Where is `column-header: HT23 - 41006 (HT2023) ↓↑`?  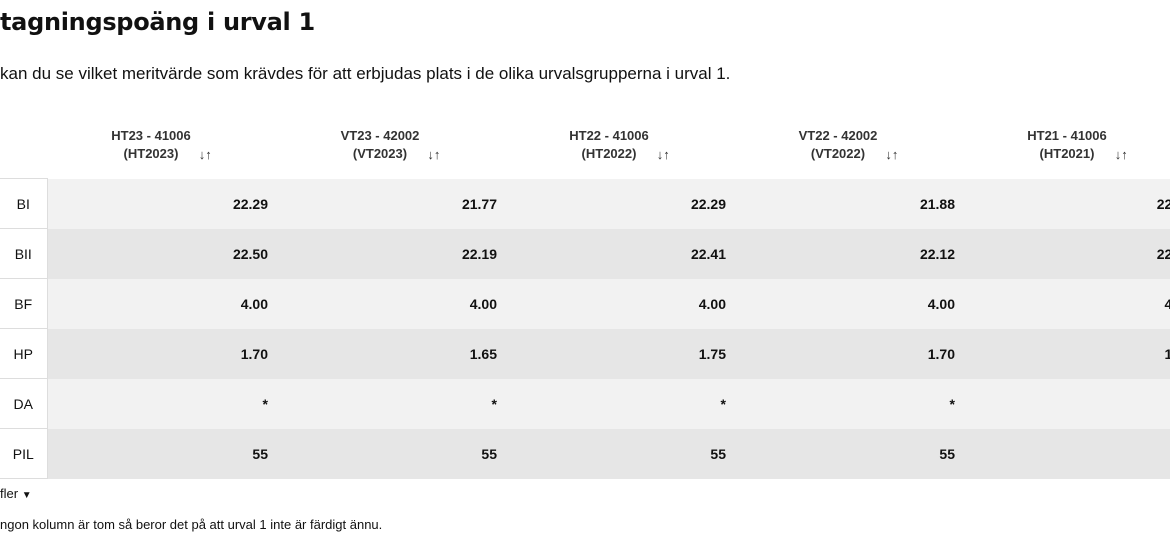
column-header: HT23 - 41006 (HT2023) ↓↑ is located at coordinates (161, 145).